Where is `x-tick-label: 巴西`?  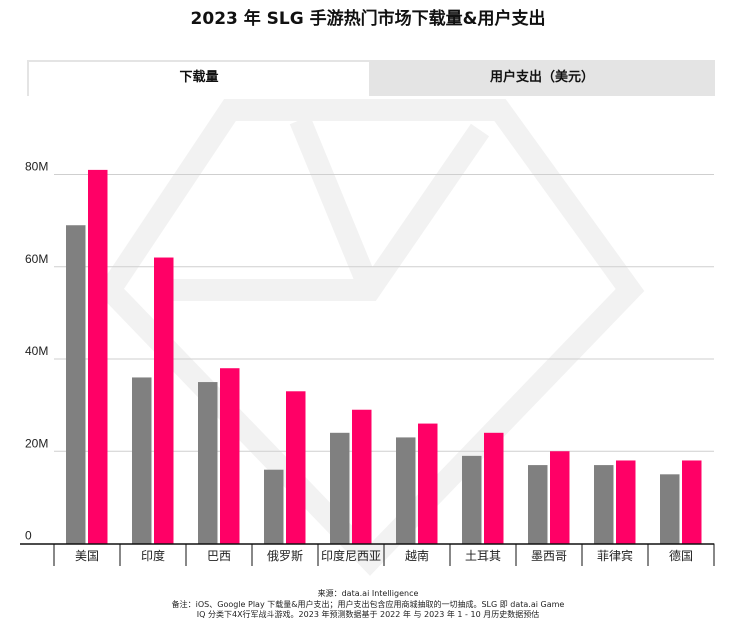 x-tick-label: 巴西 is located at coordinates (219, 556).